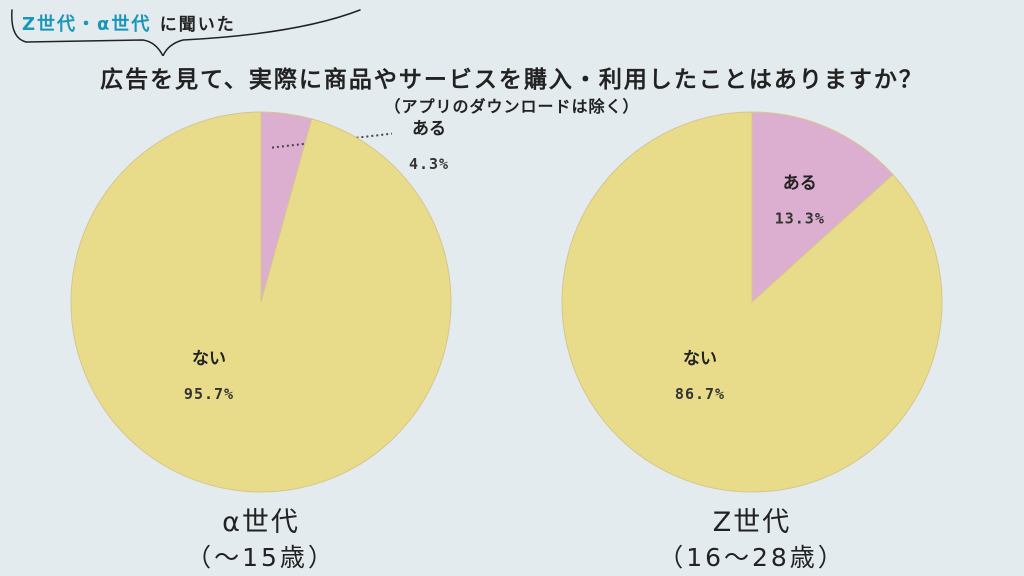  What do you see at coordinates (209, 394) in the screenshot?
I see `chart-1-pct-no: 95.7%` at bounding box center [209, 394].